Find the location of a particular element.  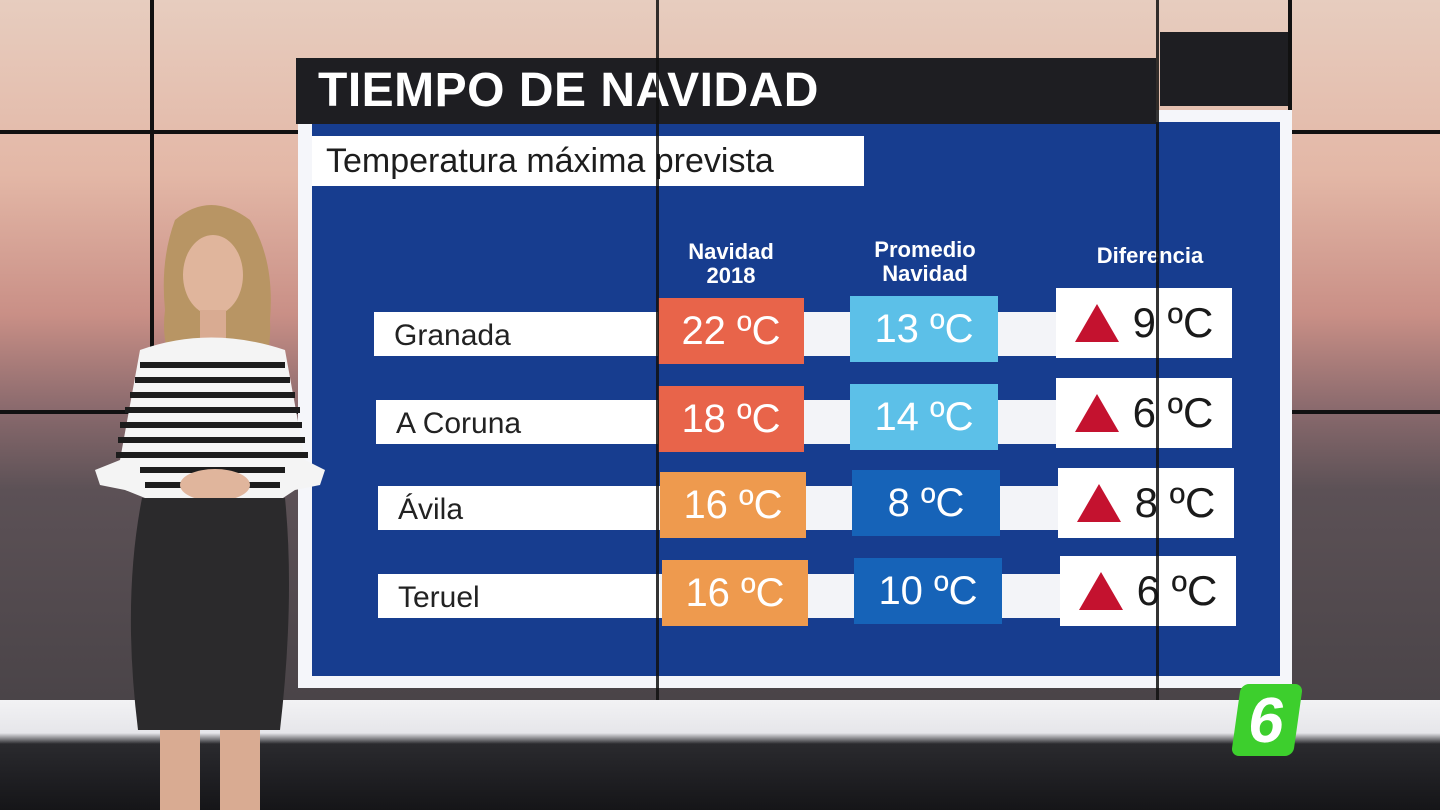

city-label: Granada is located at coordinates (516, 334).